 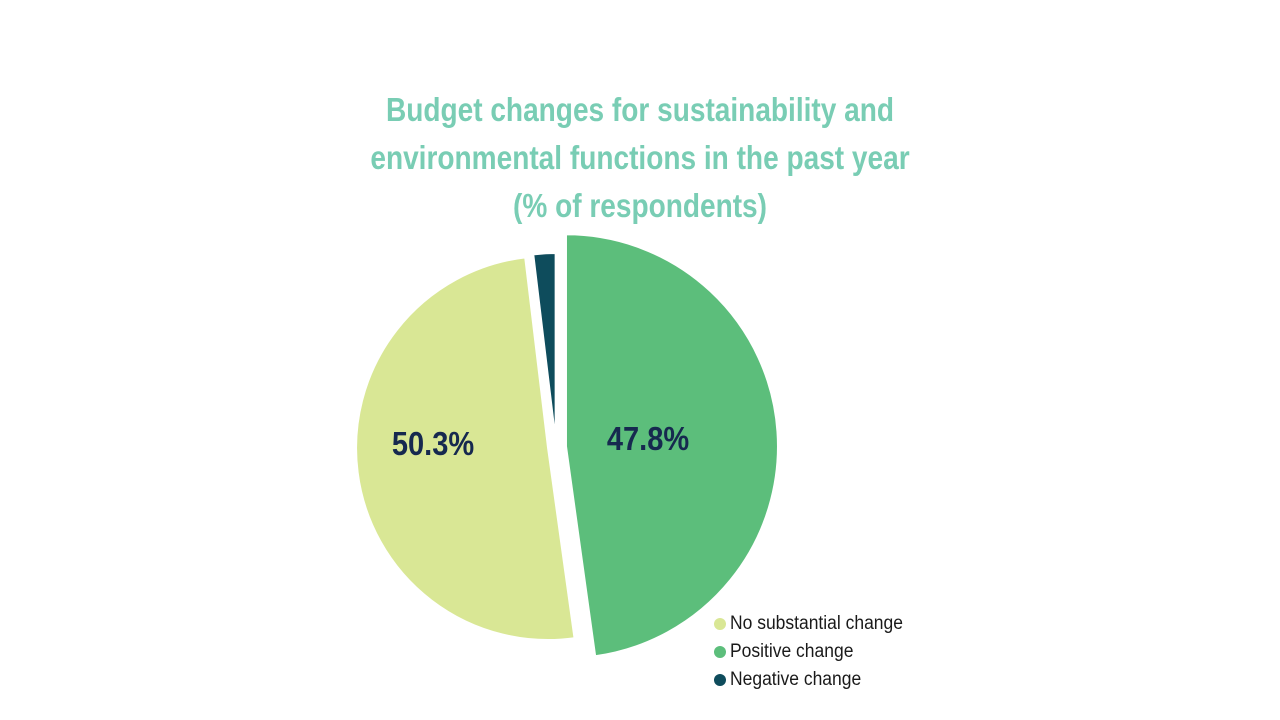 I want to click on legend-item-negative-change: Negative change, so click(x=816, y=680).